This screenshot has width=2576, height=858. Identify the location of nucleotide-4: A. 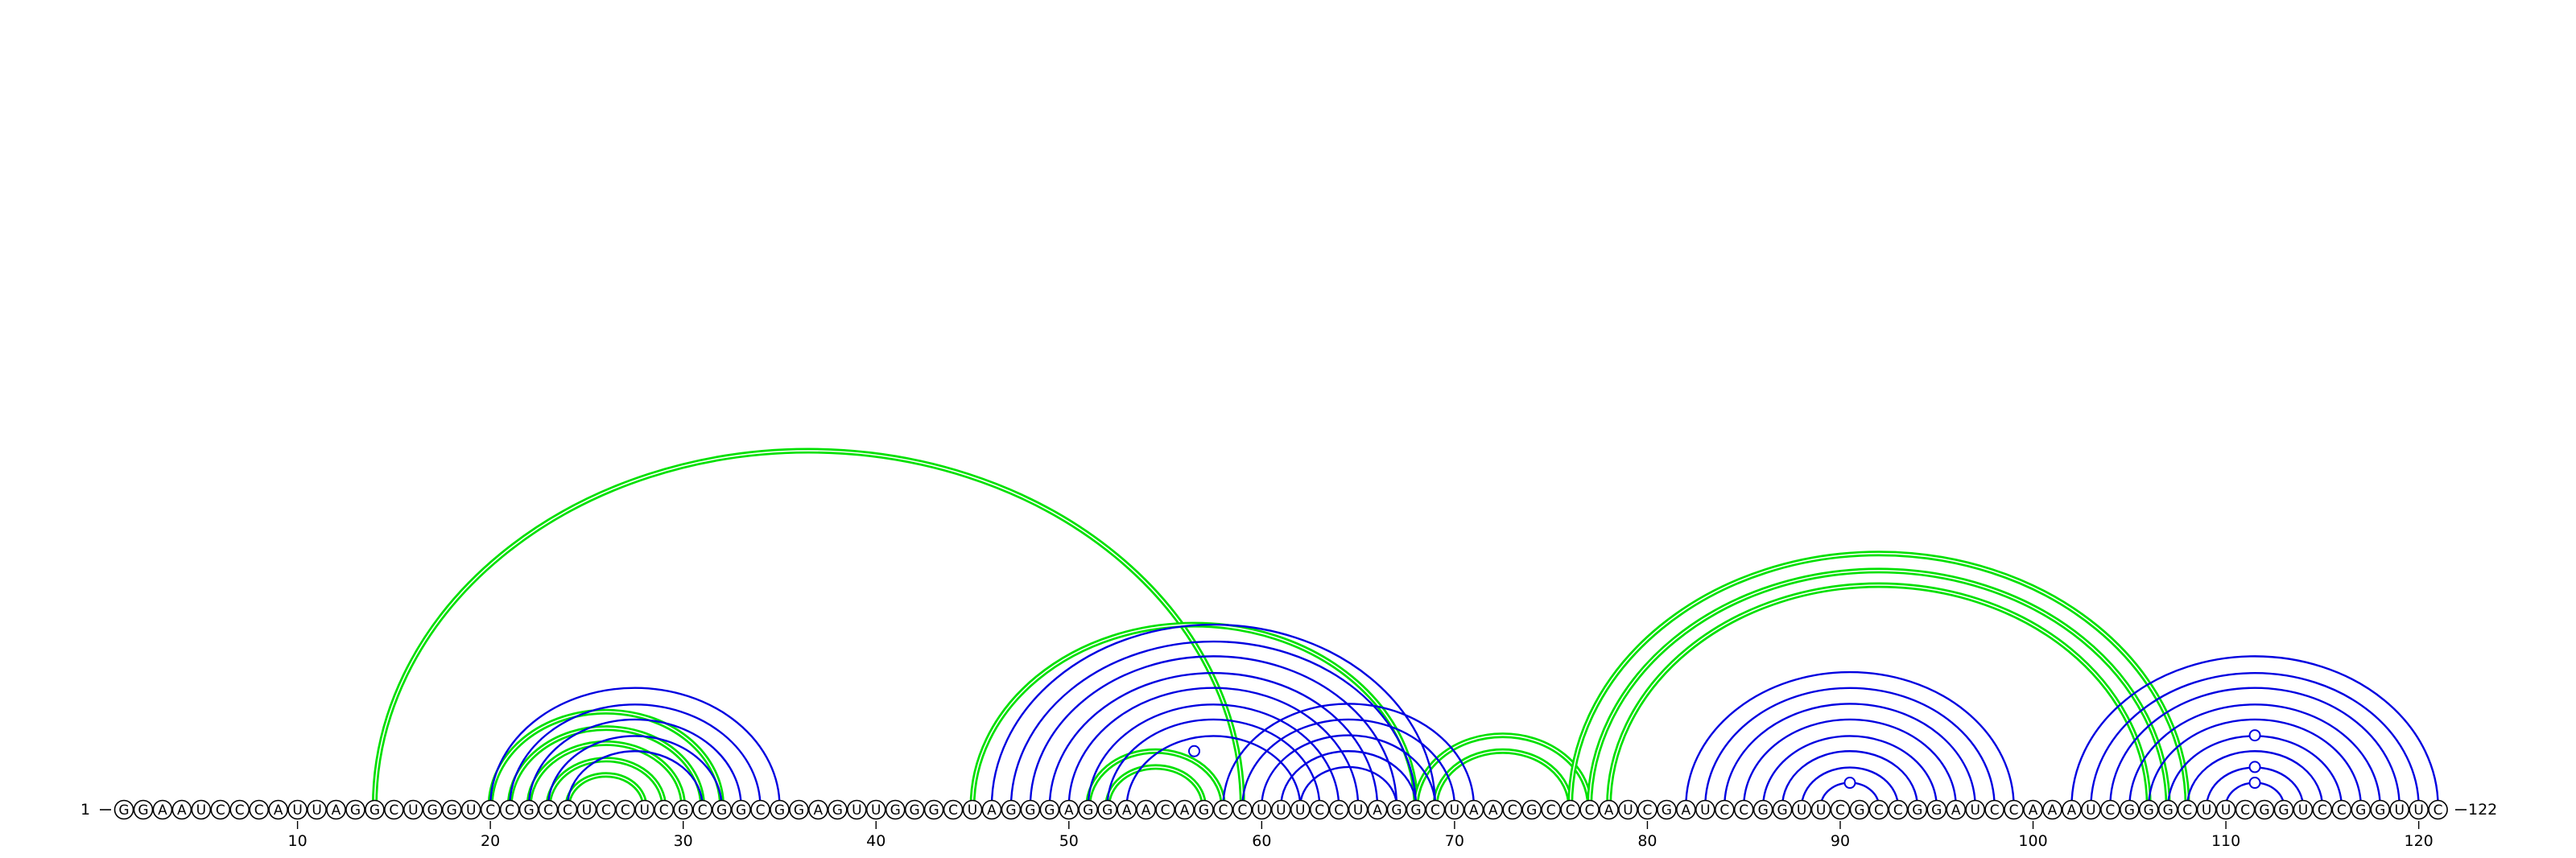
(181, 809).